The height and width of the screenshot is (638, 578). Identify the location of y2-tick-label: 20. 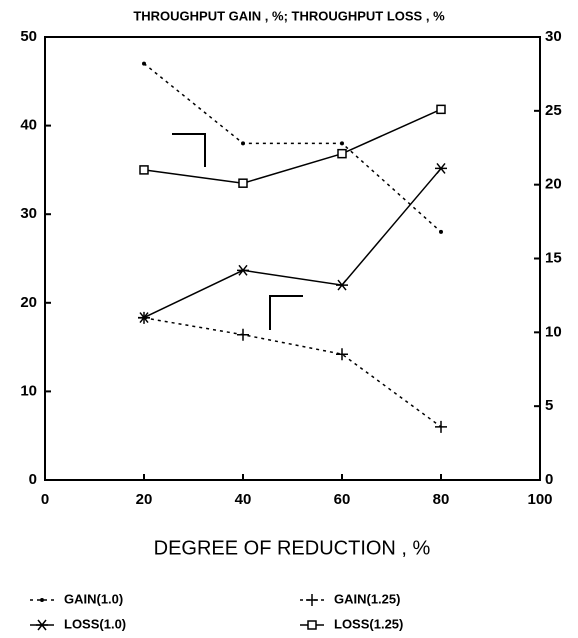
(553, 184).